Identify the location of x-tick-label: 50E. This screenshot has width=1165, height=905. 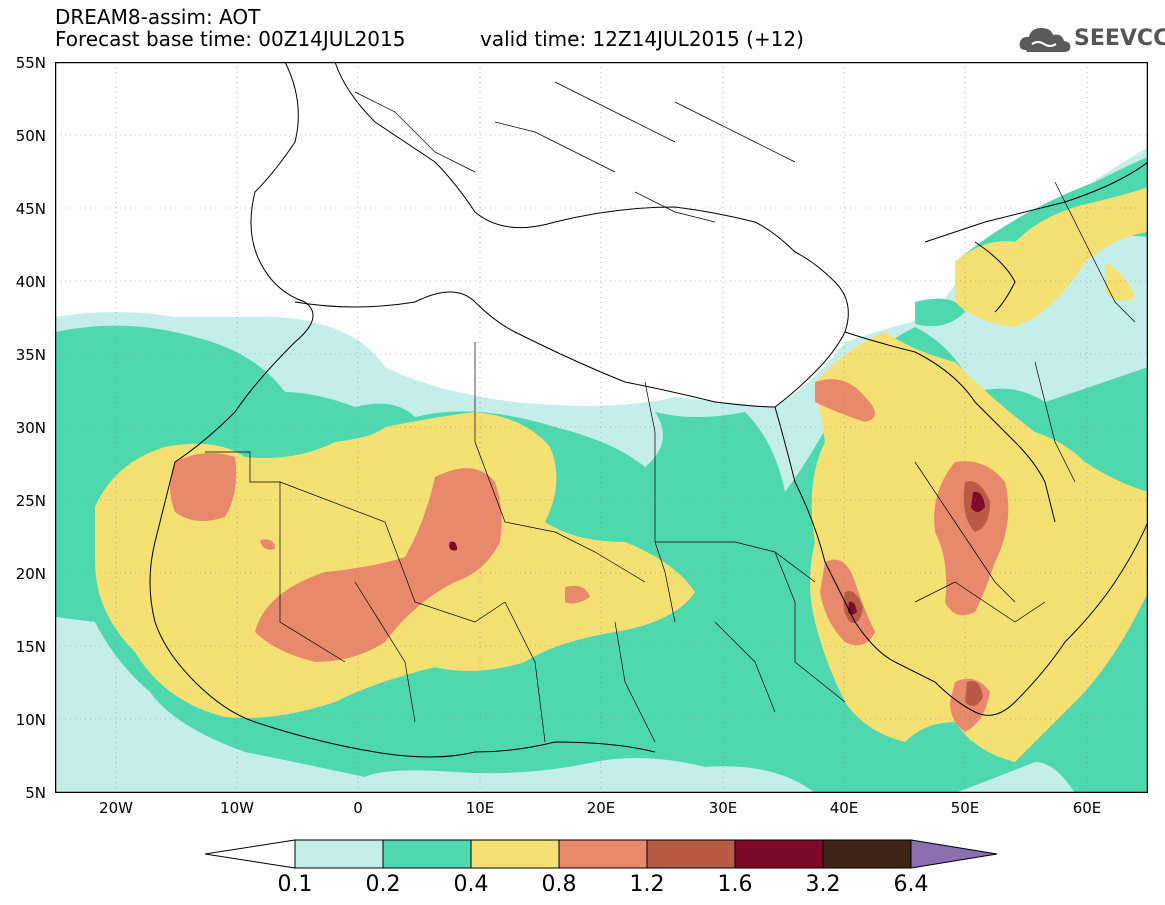
(965, 808).